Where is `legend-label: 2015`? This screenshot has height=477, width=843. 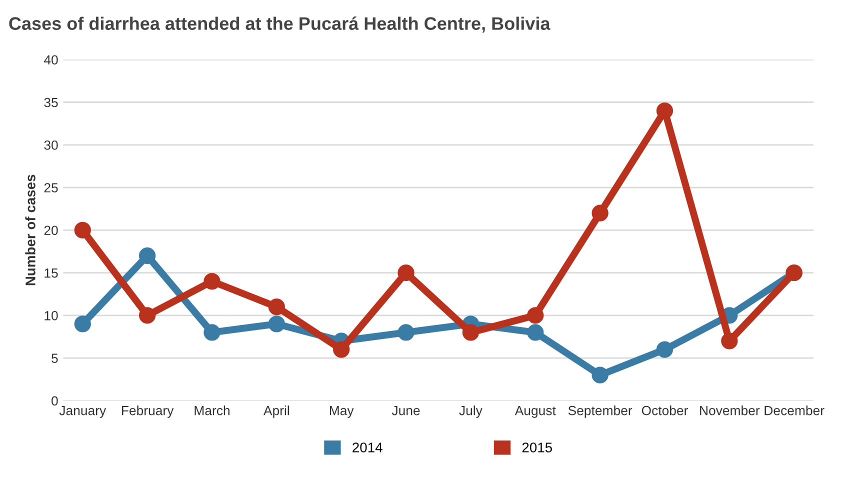
legend-label: 2015 is located at coordinates (537, 447).